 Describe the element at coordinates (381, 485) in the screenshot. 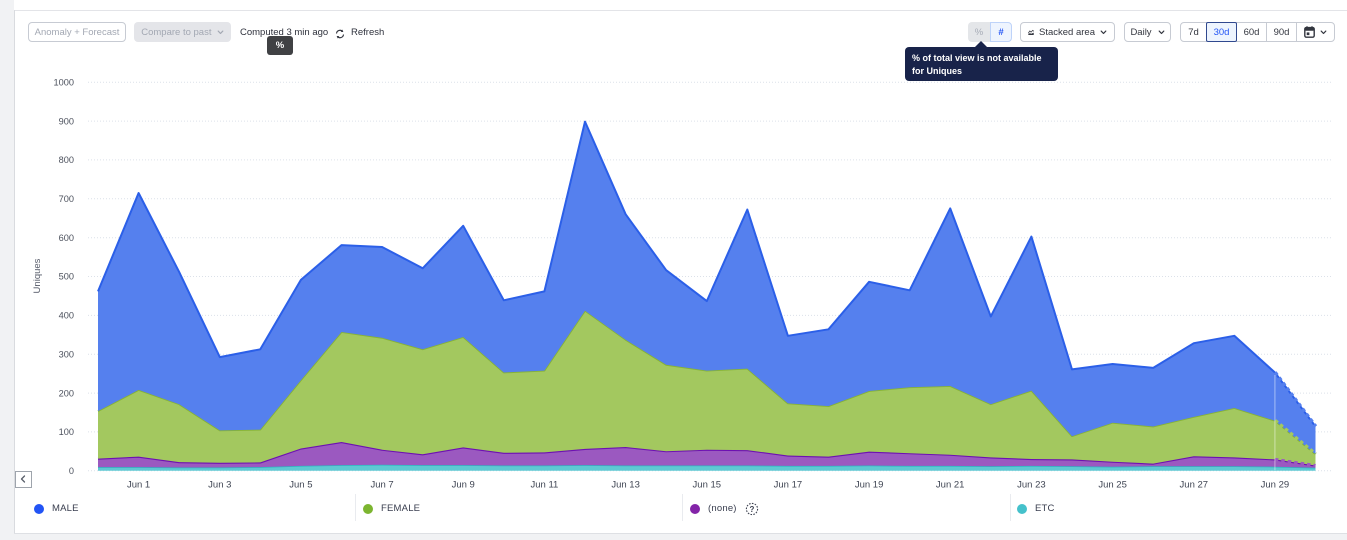

I see `svg-text: Jun 7` at that location.